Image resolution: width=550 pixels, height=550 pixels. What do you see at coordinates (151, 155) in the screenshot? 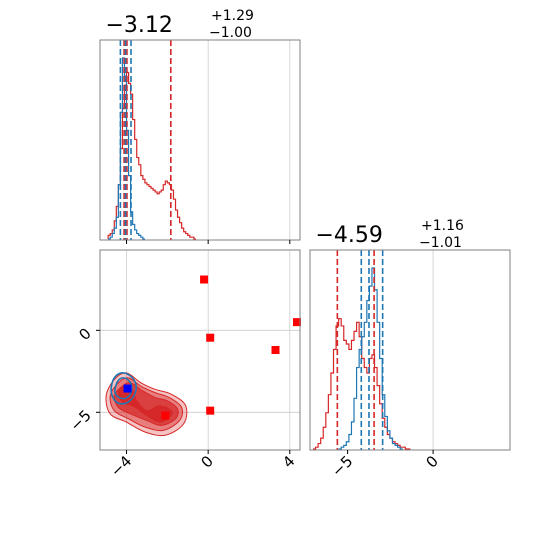
I see `red-histogram-series` at bounding box center [151, 155].